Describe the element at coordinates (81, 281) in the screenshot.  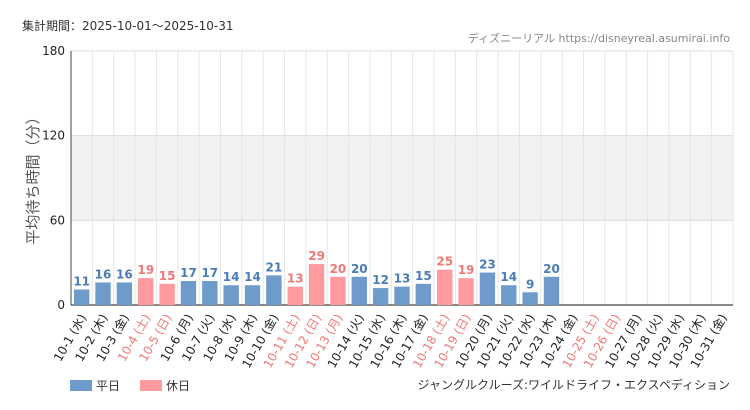
I see `bar-value-label: 11` at that location.